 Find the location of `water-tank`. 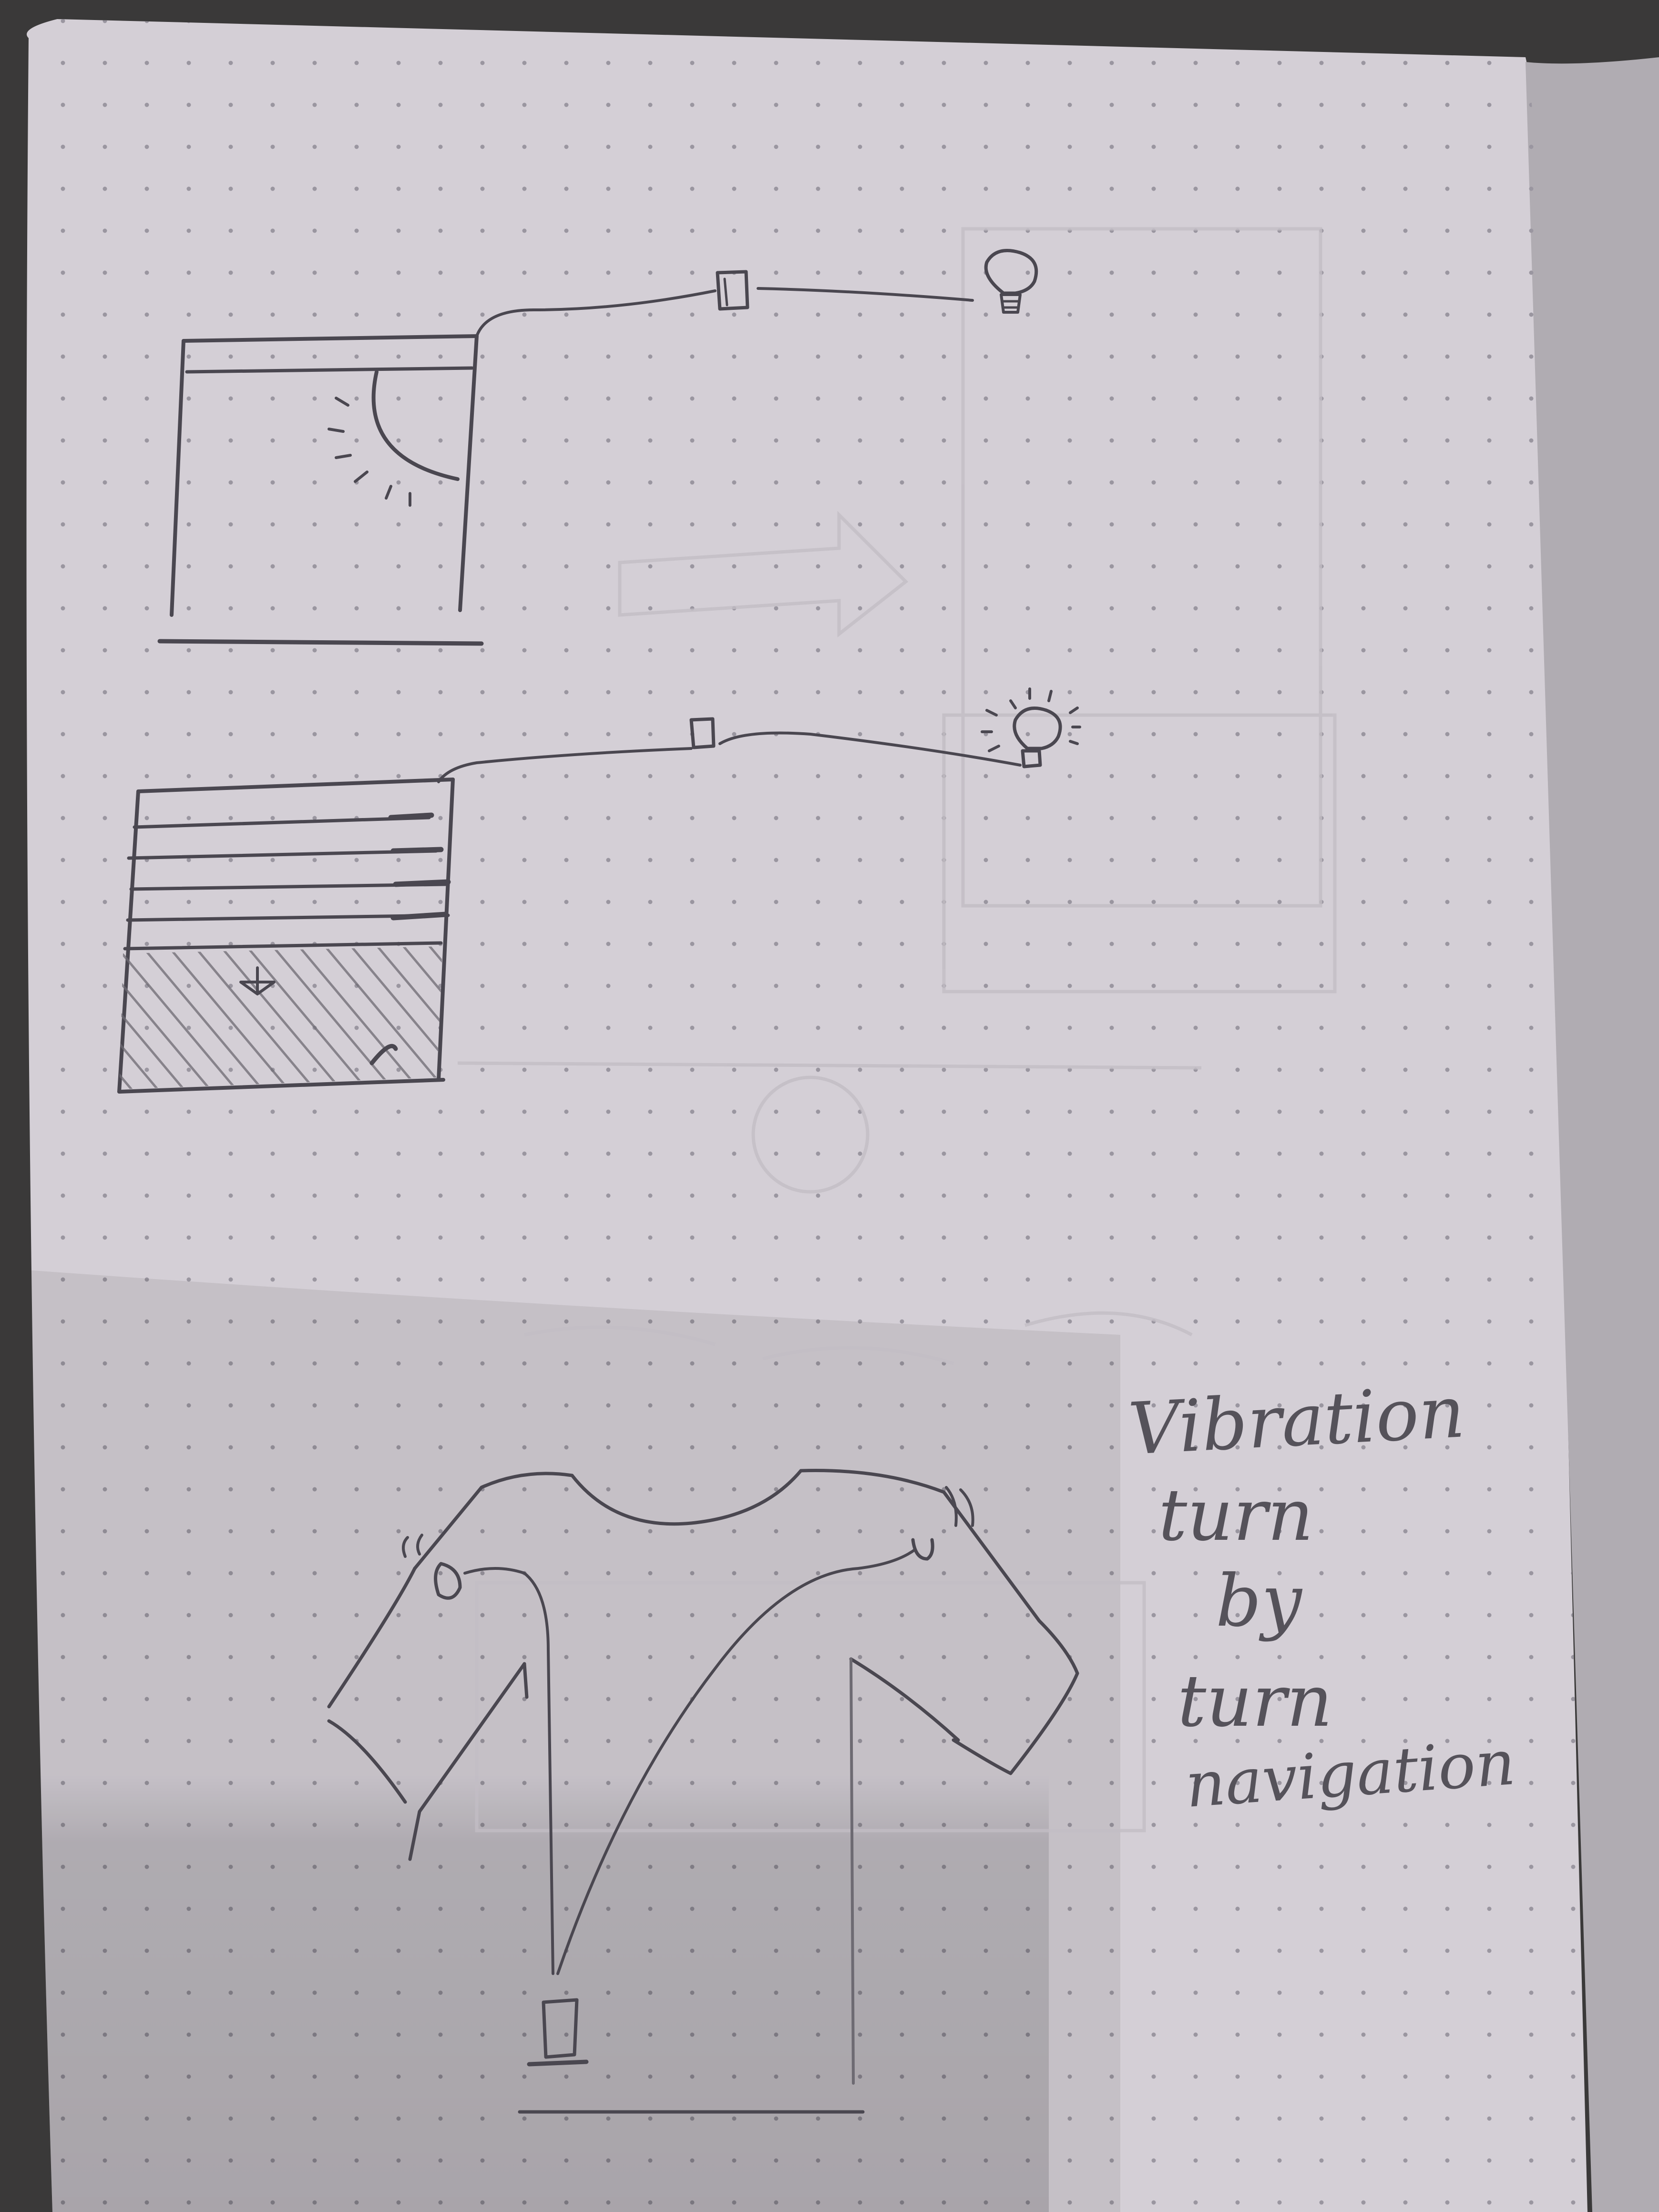

water-tank is located at coordinates (286, 936).